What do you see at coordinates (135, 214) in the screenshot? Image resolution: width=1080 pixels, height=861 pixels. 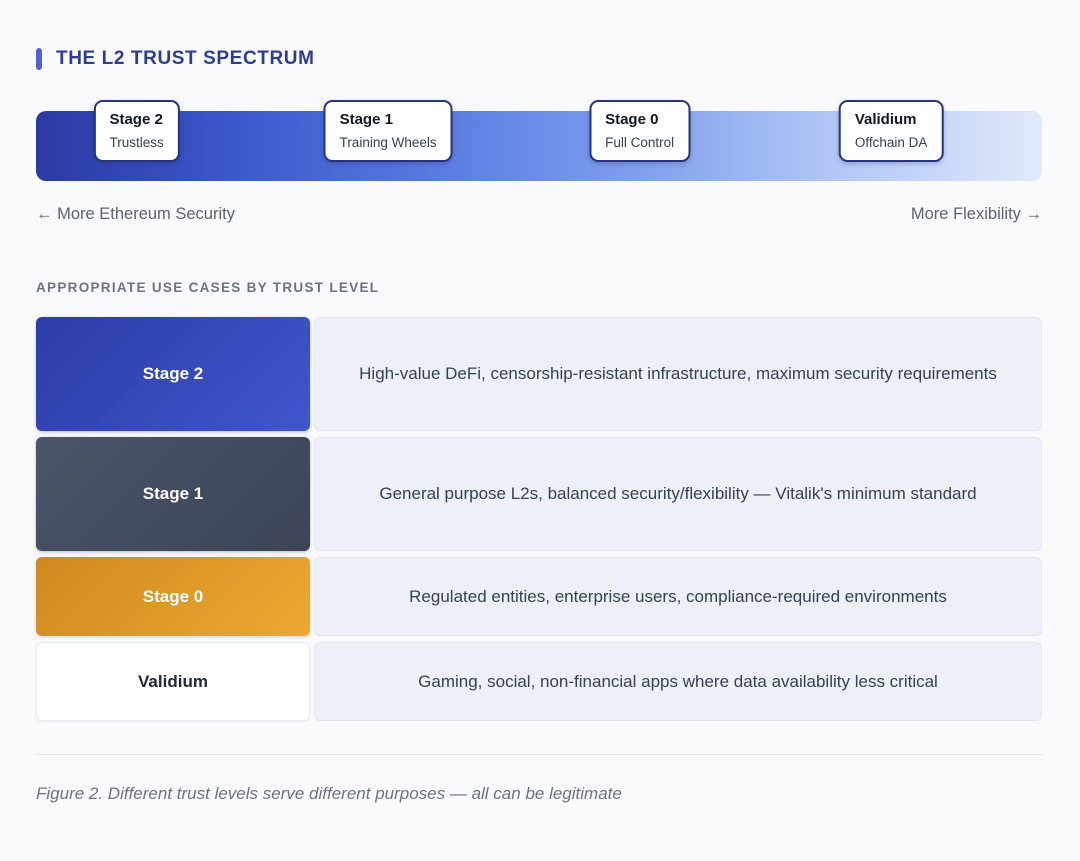 I see `left-arrow-label: ← More Ethereum Security` at bounding box center [135, 214].